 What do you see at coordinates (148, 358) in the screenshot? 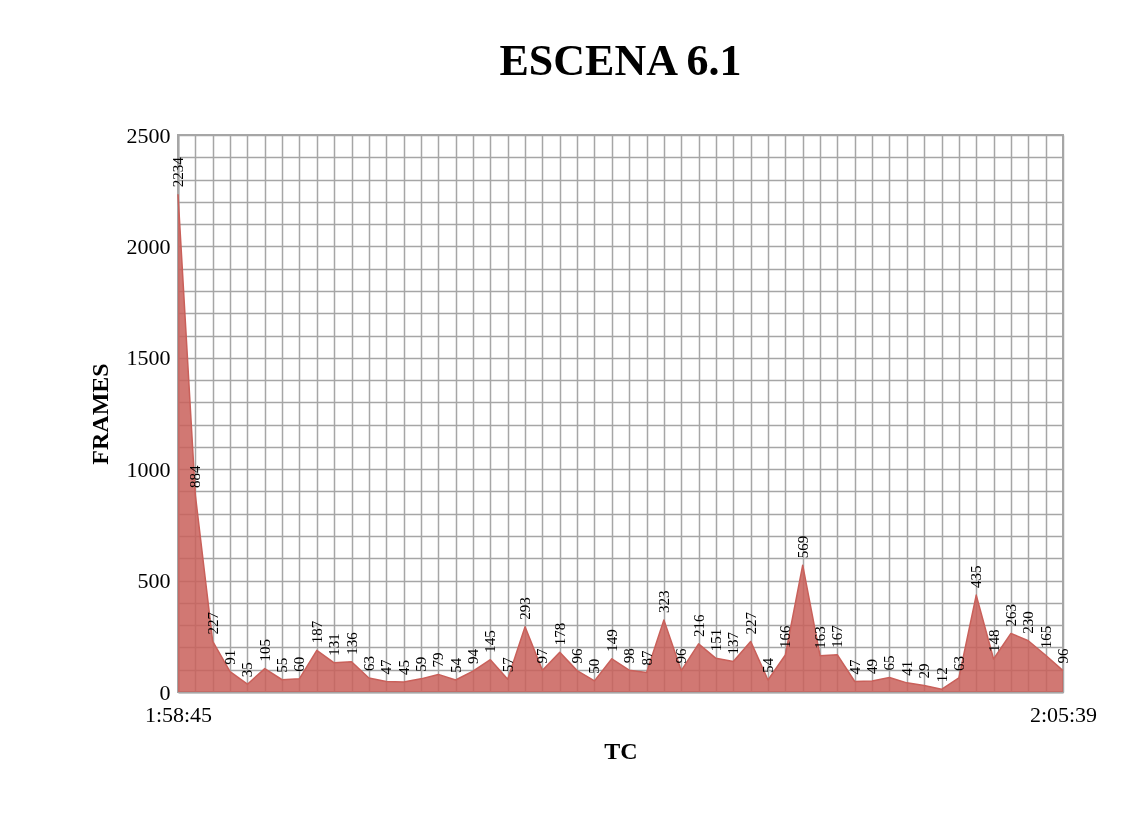
I see `y-tick-label: 1500` at bounding box center [148, 358].